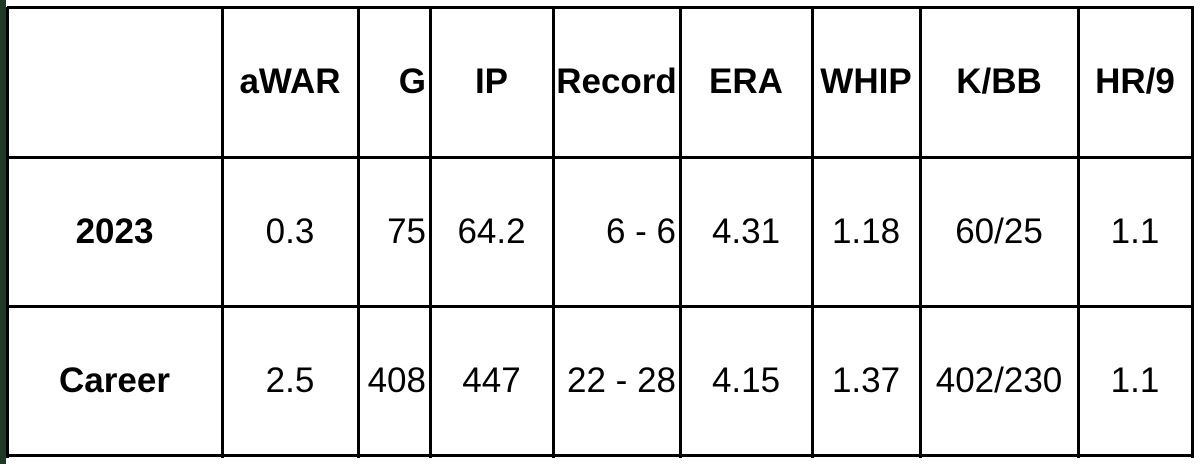  What do you see at coordinates (746, 380) in the screenshot?
I see `table-cell: 4.15` at bounding box center [746, 380].